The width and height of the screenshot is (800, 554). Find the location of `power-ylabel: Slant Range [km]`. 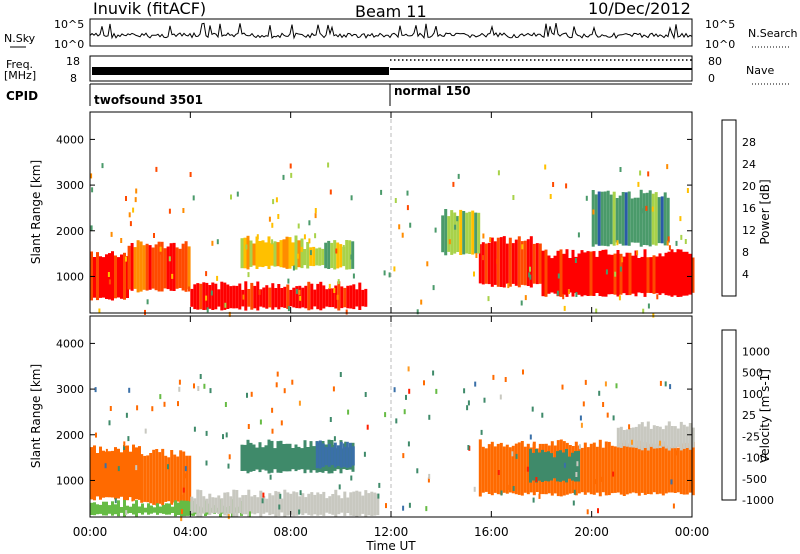

power-ylabel: Slant Range [km] is located at coordinates (36, 212).